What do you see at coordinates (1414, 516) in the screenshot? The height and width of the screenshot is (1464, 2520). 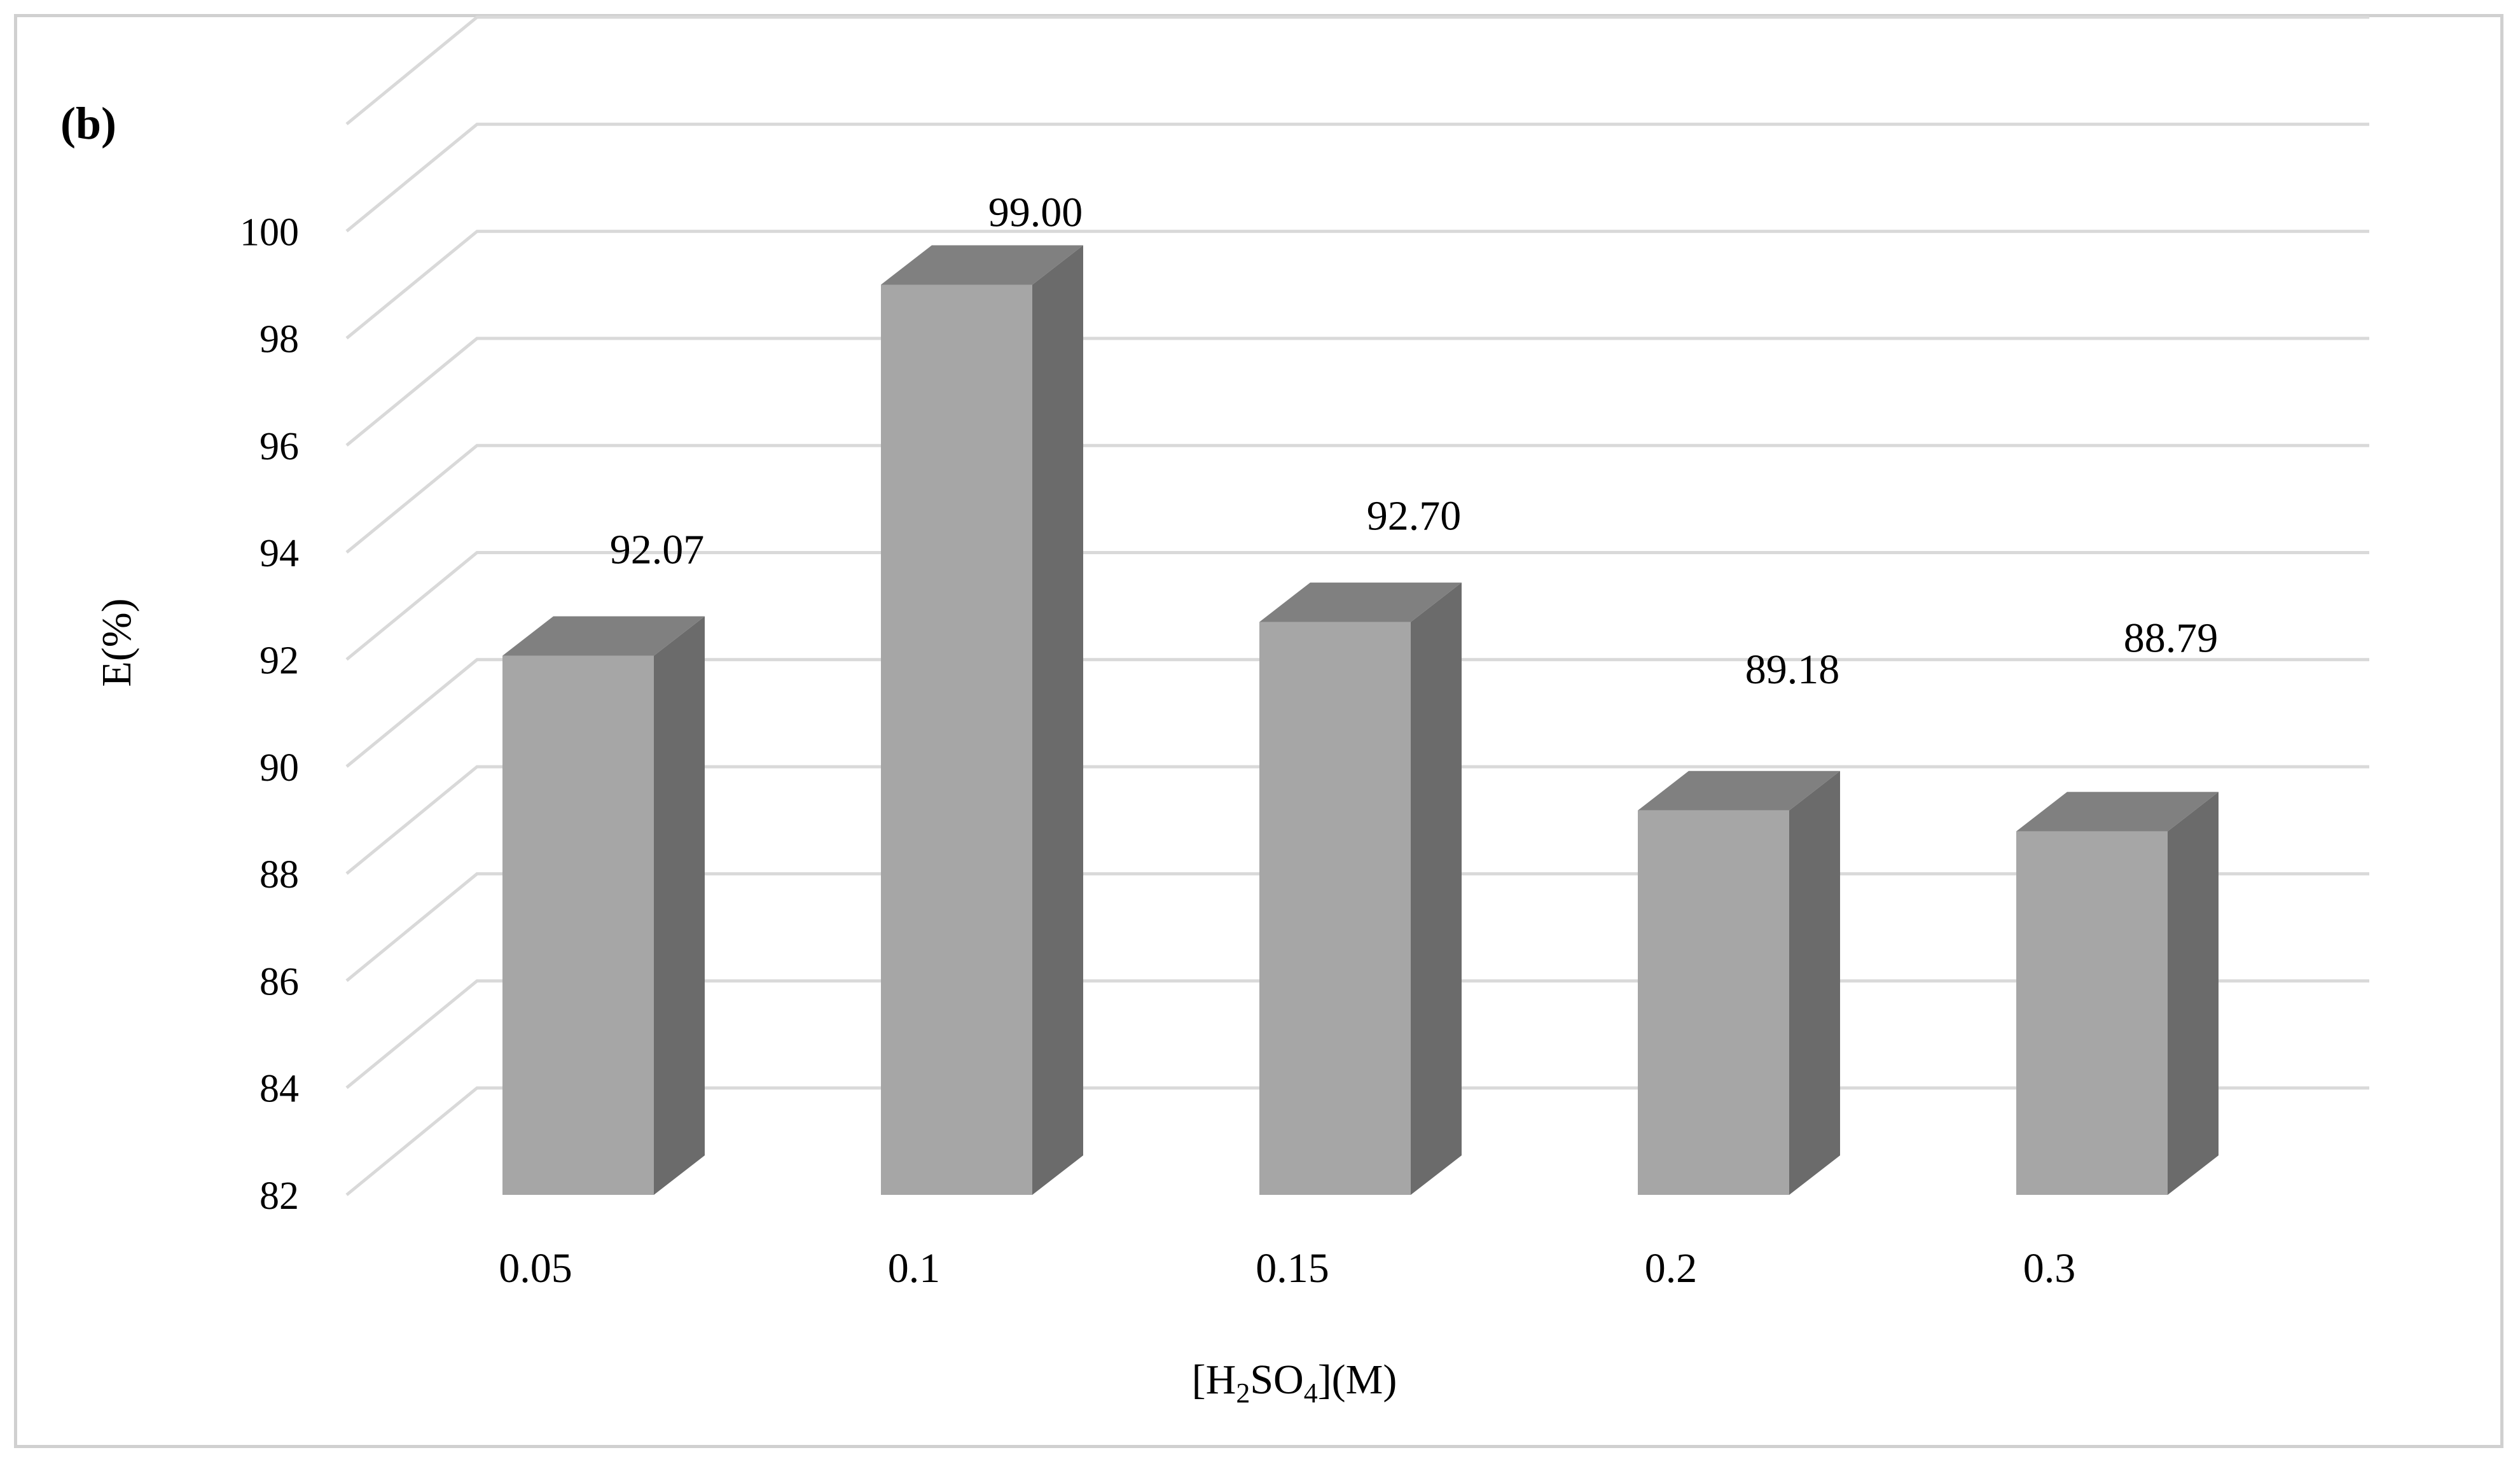 I see `data-label: 92.70` at bounding box center [1414, 516].